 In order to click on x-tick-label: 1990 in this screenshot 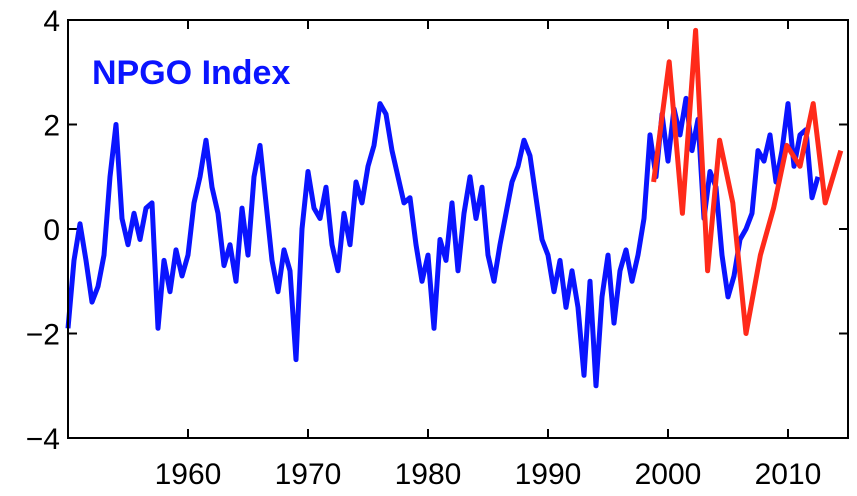, I will do `click(548, 474)`.